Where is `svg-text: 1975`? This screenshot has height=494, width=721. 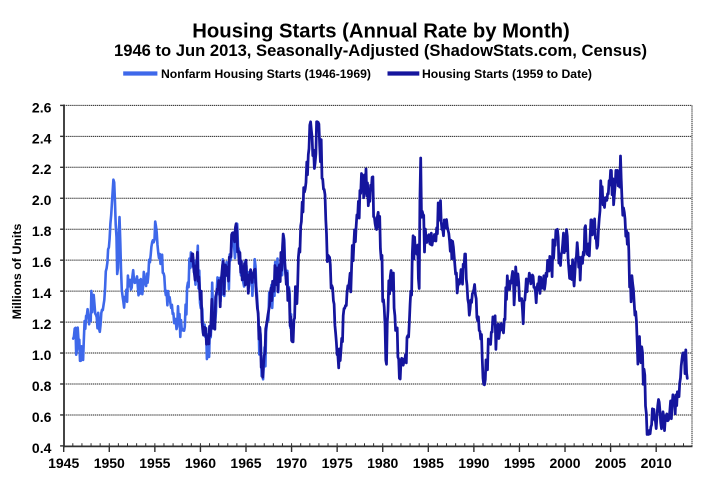
svg-text: 1975 is located at coordinates (337, 463).